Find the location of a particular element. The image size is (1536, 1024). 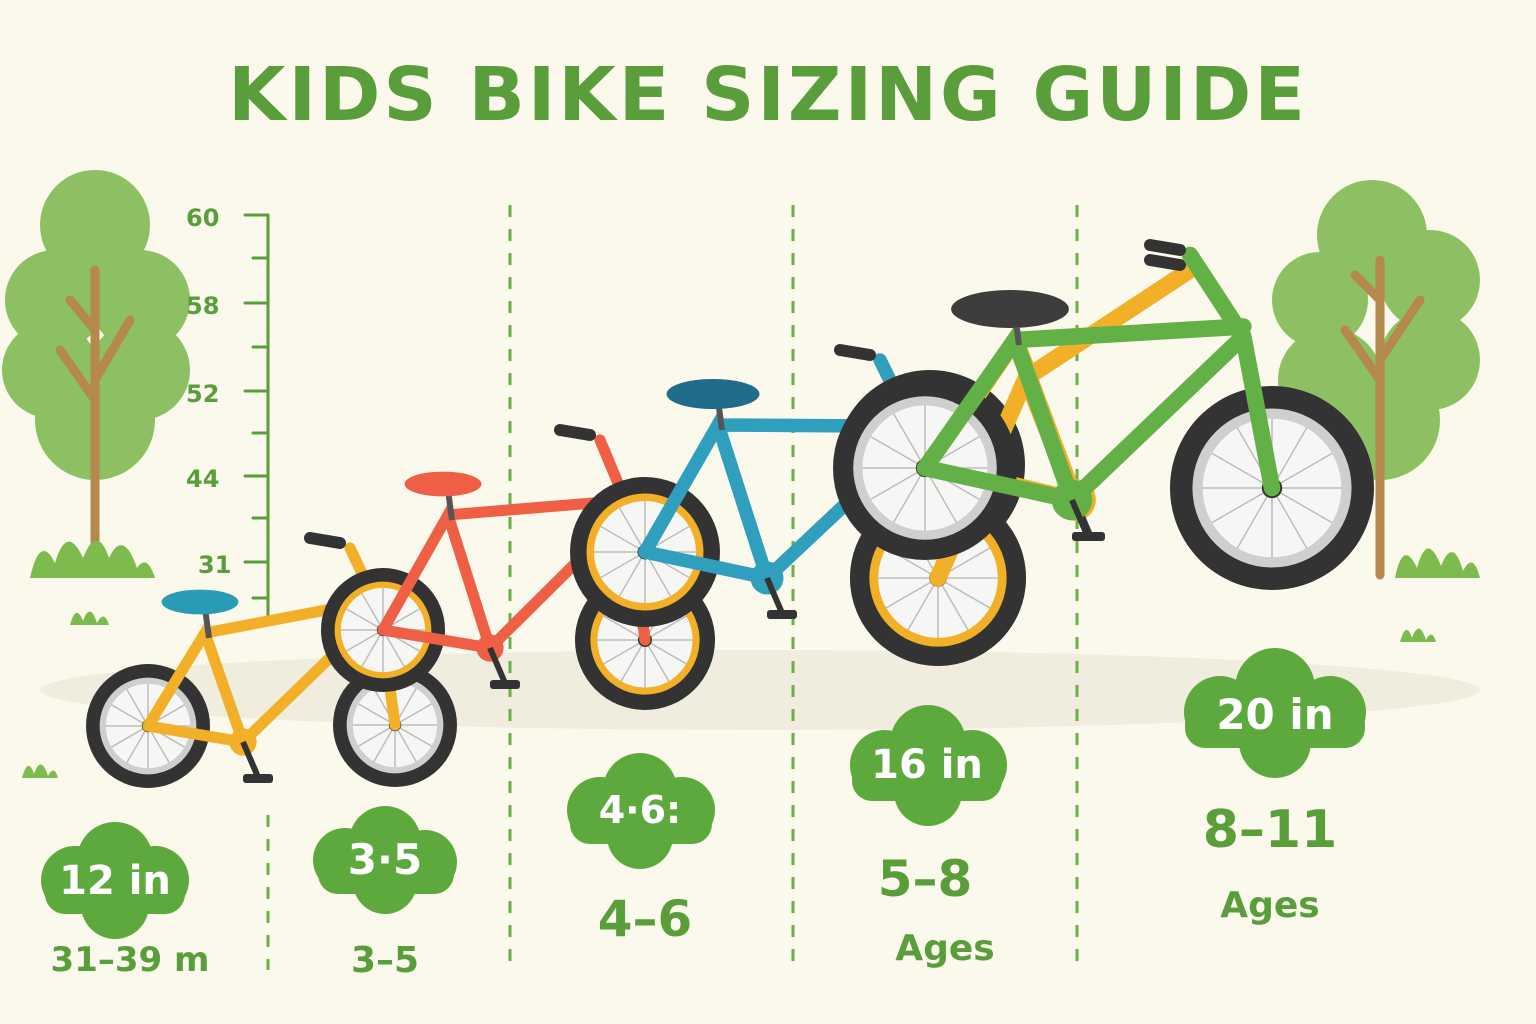

age-range-label: 4–6 is located at coordinates (645, 919).